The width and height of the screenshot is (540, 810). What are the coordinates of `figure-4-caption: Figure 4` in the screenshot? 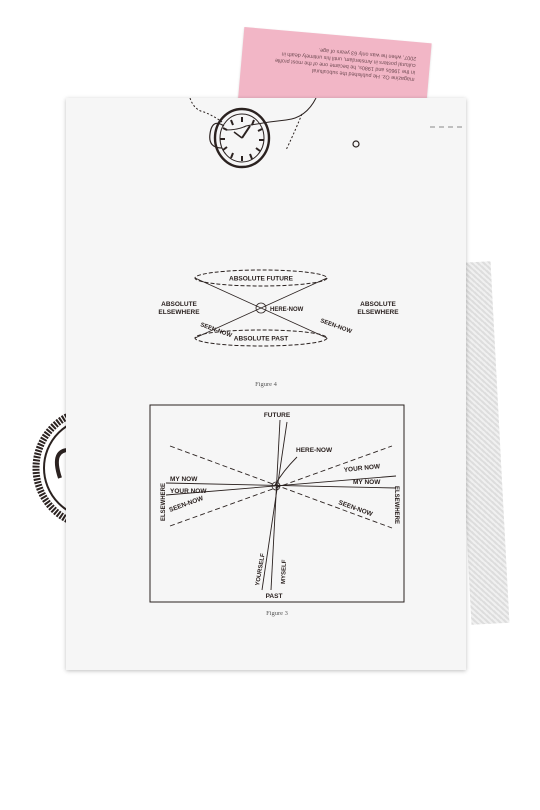 It's located at (266, 384).